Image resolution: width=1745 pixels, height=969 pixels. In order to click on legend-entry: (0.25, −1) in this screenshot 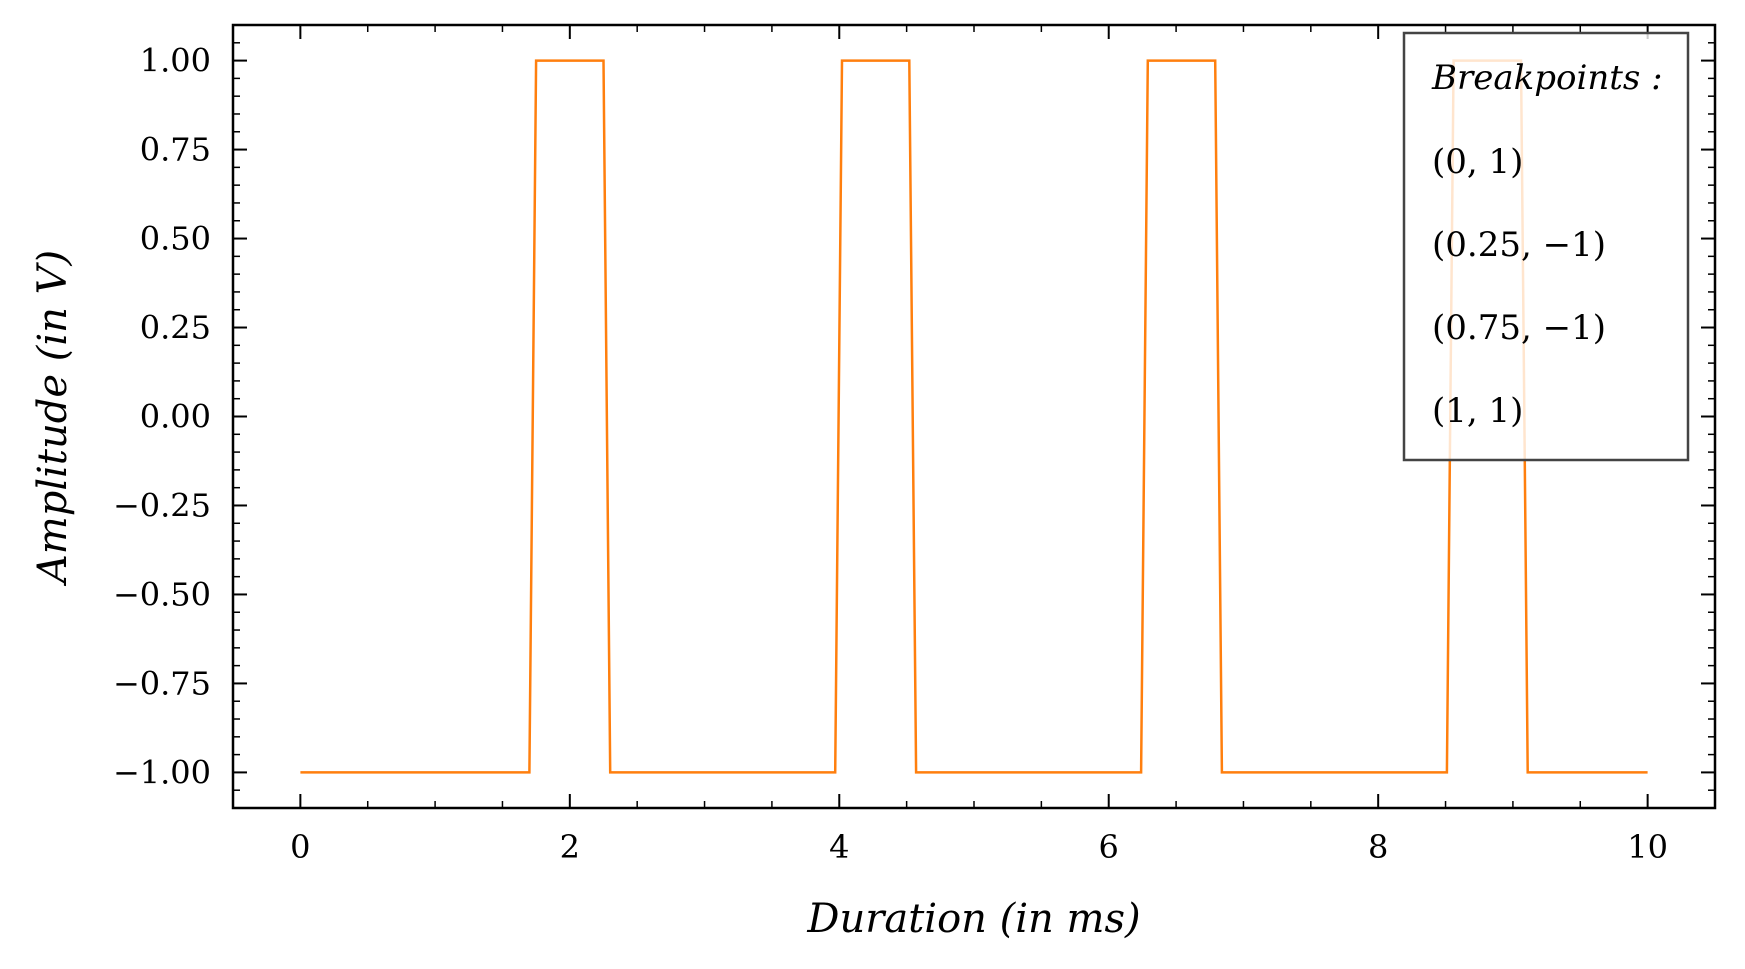, I will do `click(1519, 245)`.